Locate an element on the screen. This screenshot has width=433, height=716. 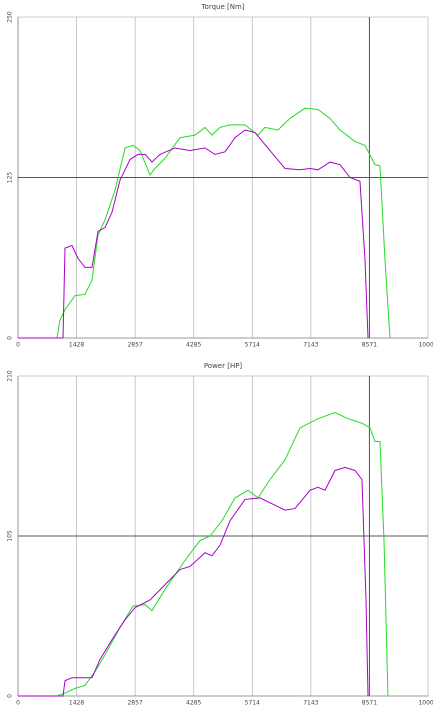
chart-title: Power [HP] is located at coordinates (223, 366).